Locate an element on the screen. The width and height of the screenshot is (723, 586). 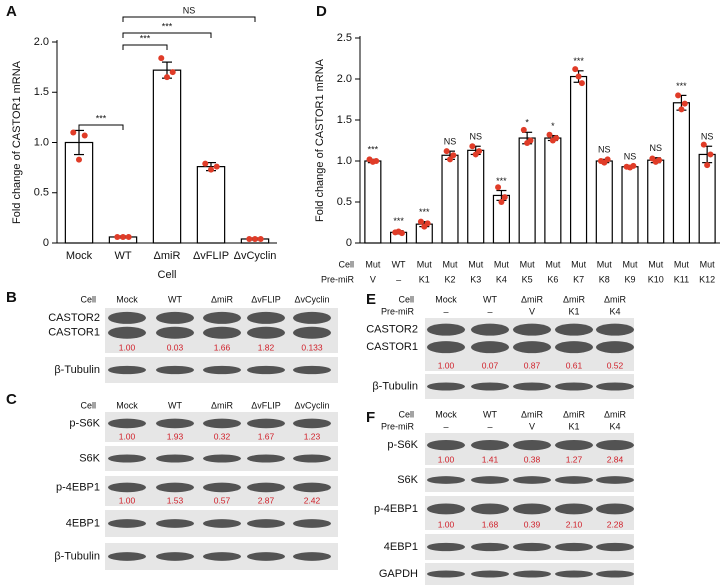
quantification: 1.67 is located at coordinates (266, 436).